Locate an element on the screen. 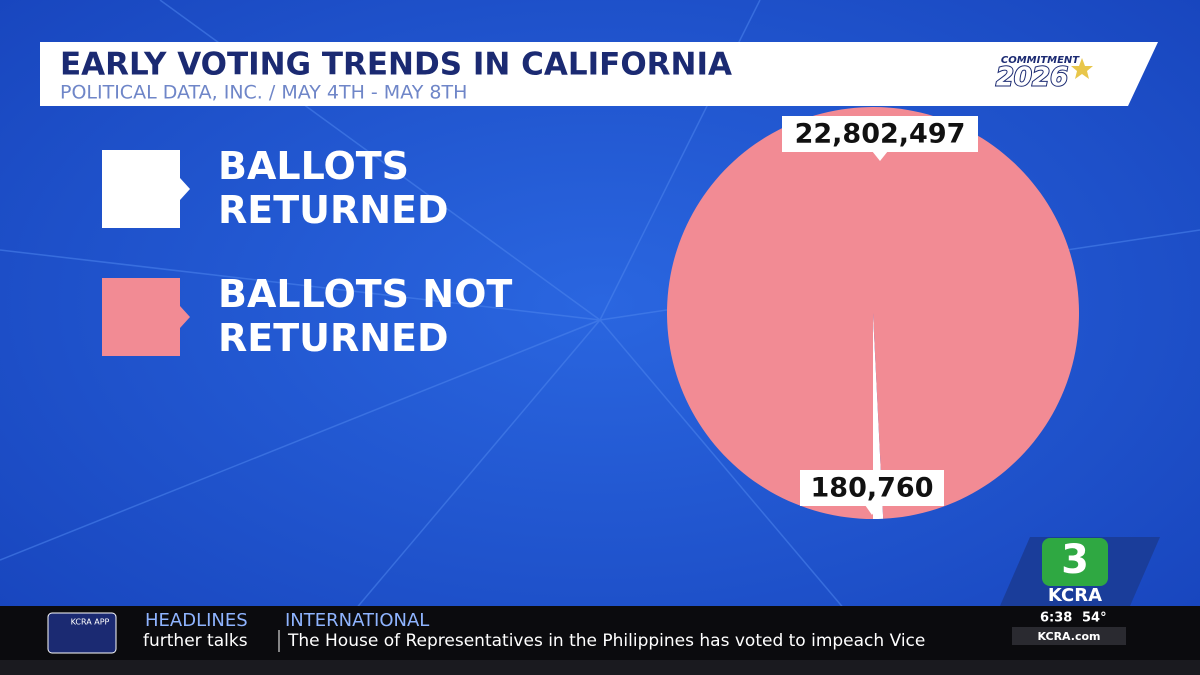 The image size is (1200, 675). ticker-previous: further talks is located at coordinates (195, 641).